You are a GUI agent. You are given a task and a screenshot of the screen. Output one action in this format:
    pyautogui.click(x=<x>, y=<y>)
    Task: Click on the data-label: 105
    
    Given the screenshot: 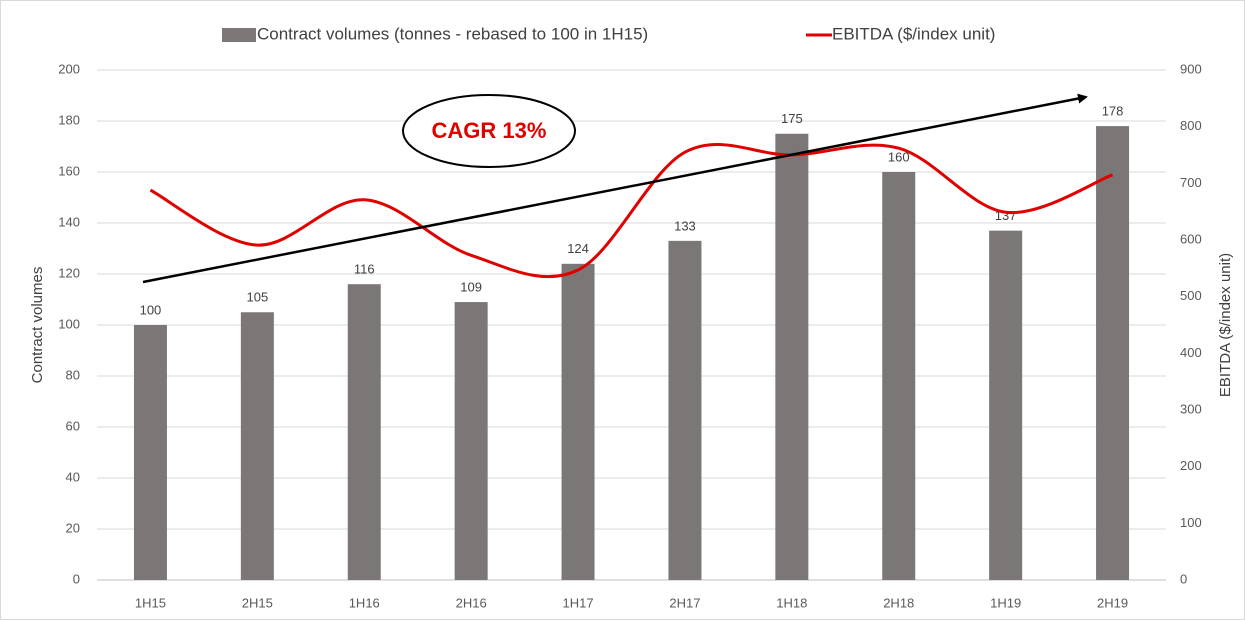 What is the action you would take?
    pyautogui.click(x=257, y=297)
    